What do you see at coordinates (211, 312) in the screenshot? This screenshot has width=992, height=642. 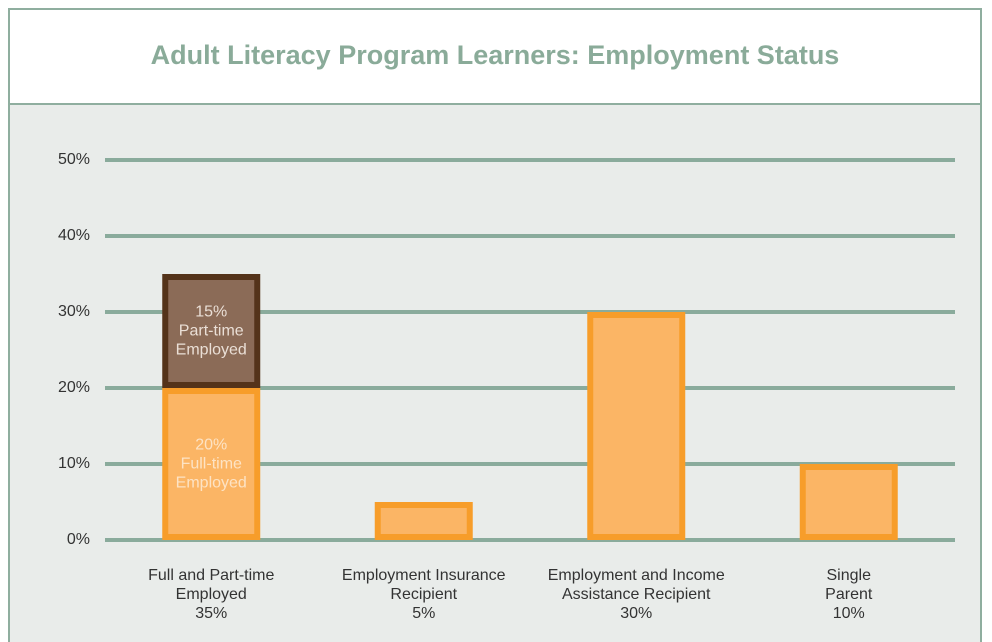 I see `segment-value: 15%` at bounding box center [211, 312].